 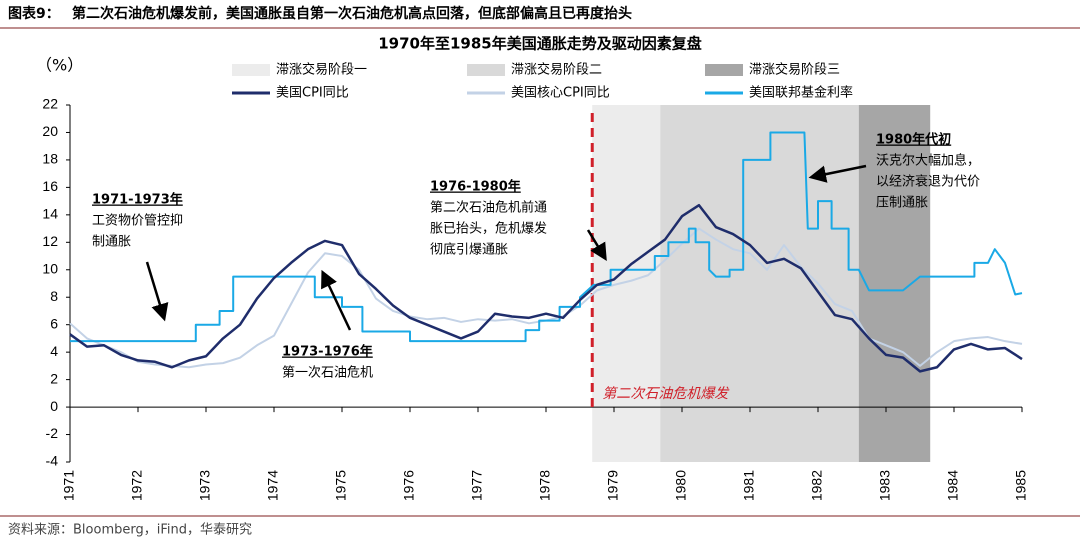 I want to click on annotation-text: 第一次石油危机, so click(x=327, y=373).